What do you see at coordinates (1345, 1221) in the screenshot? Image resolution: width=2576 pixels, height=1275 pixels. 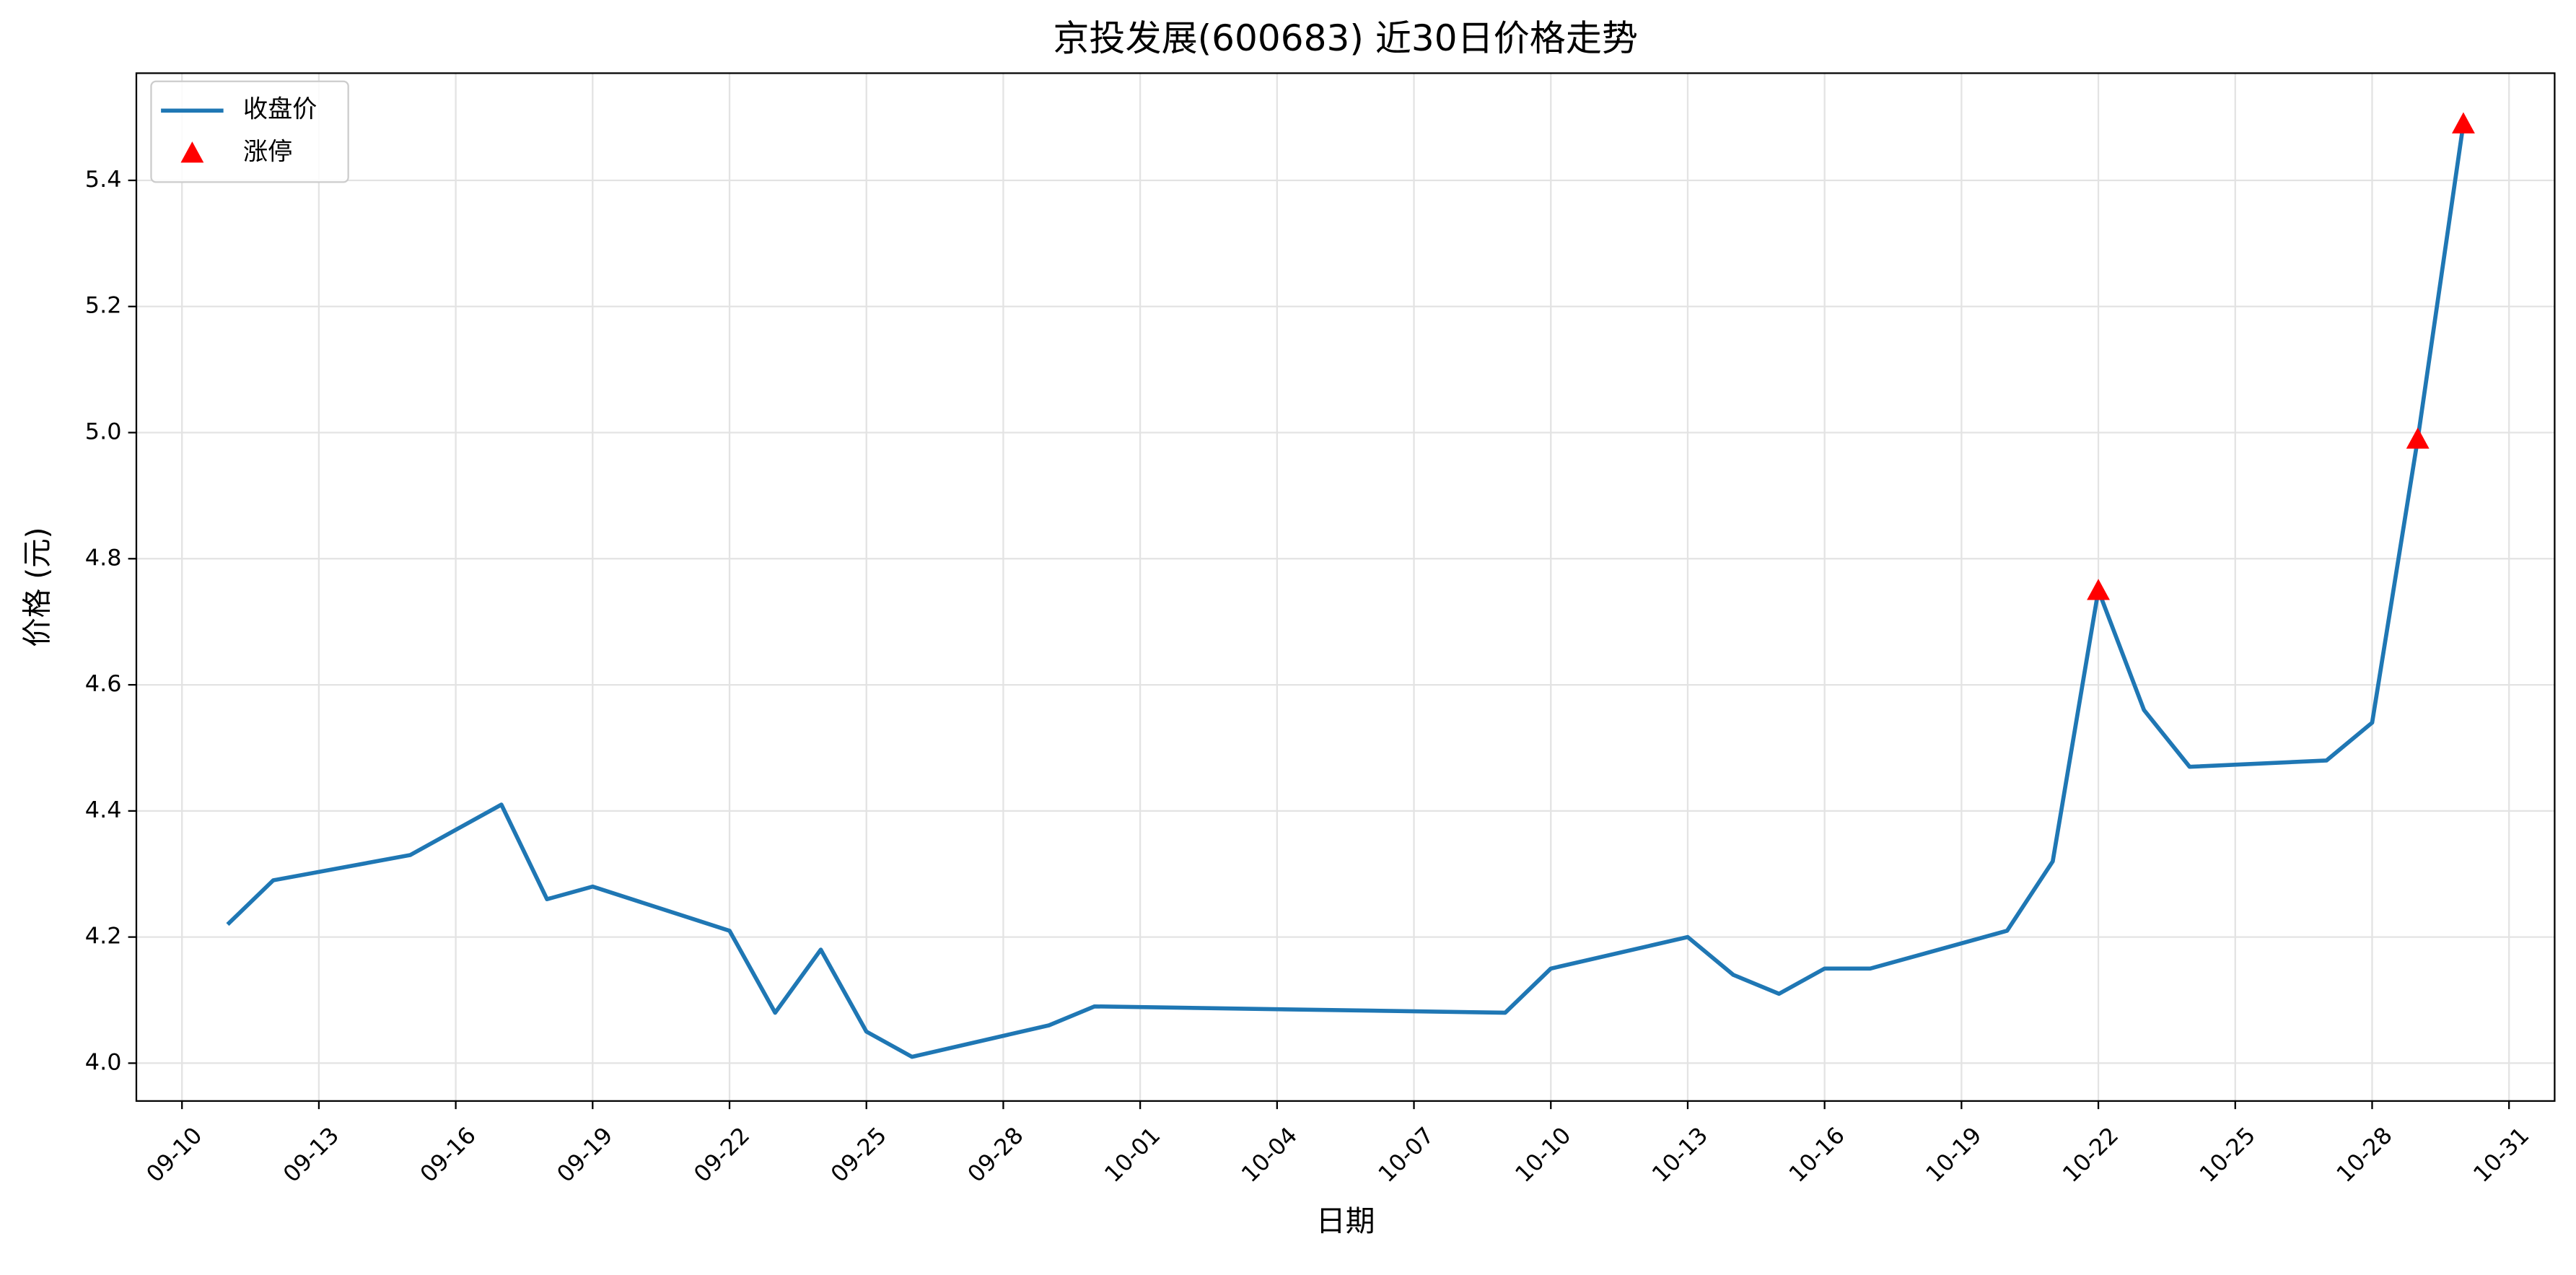 I see `x-axis-label: 日期` at bounding box center [1345, 1221].